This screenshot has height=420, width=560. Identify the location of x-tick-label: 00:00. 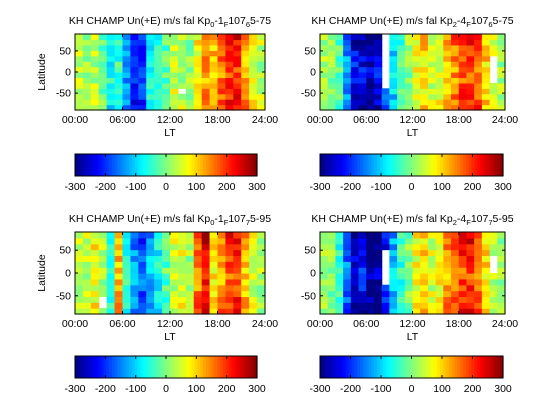
(320, 120).